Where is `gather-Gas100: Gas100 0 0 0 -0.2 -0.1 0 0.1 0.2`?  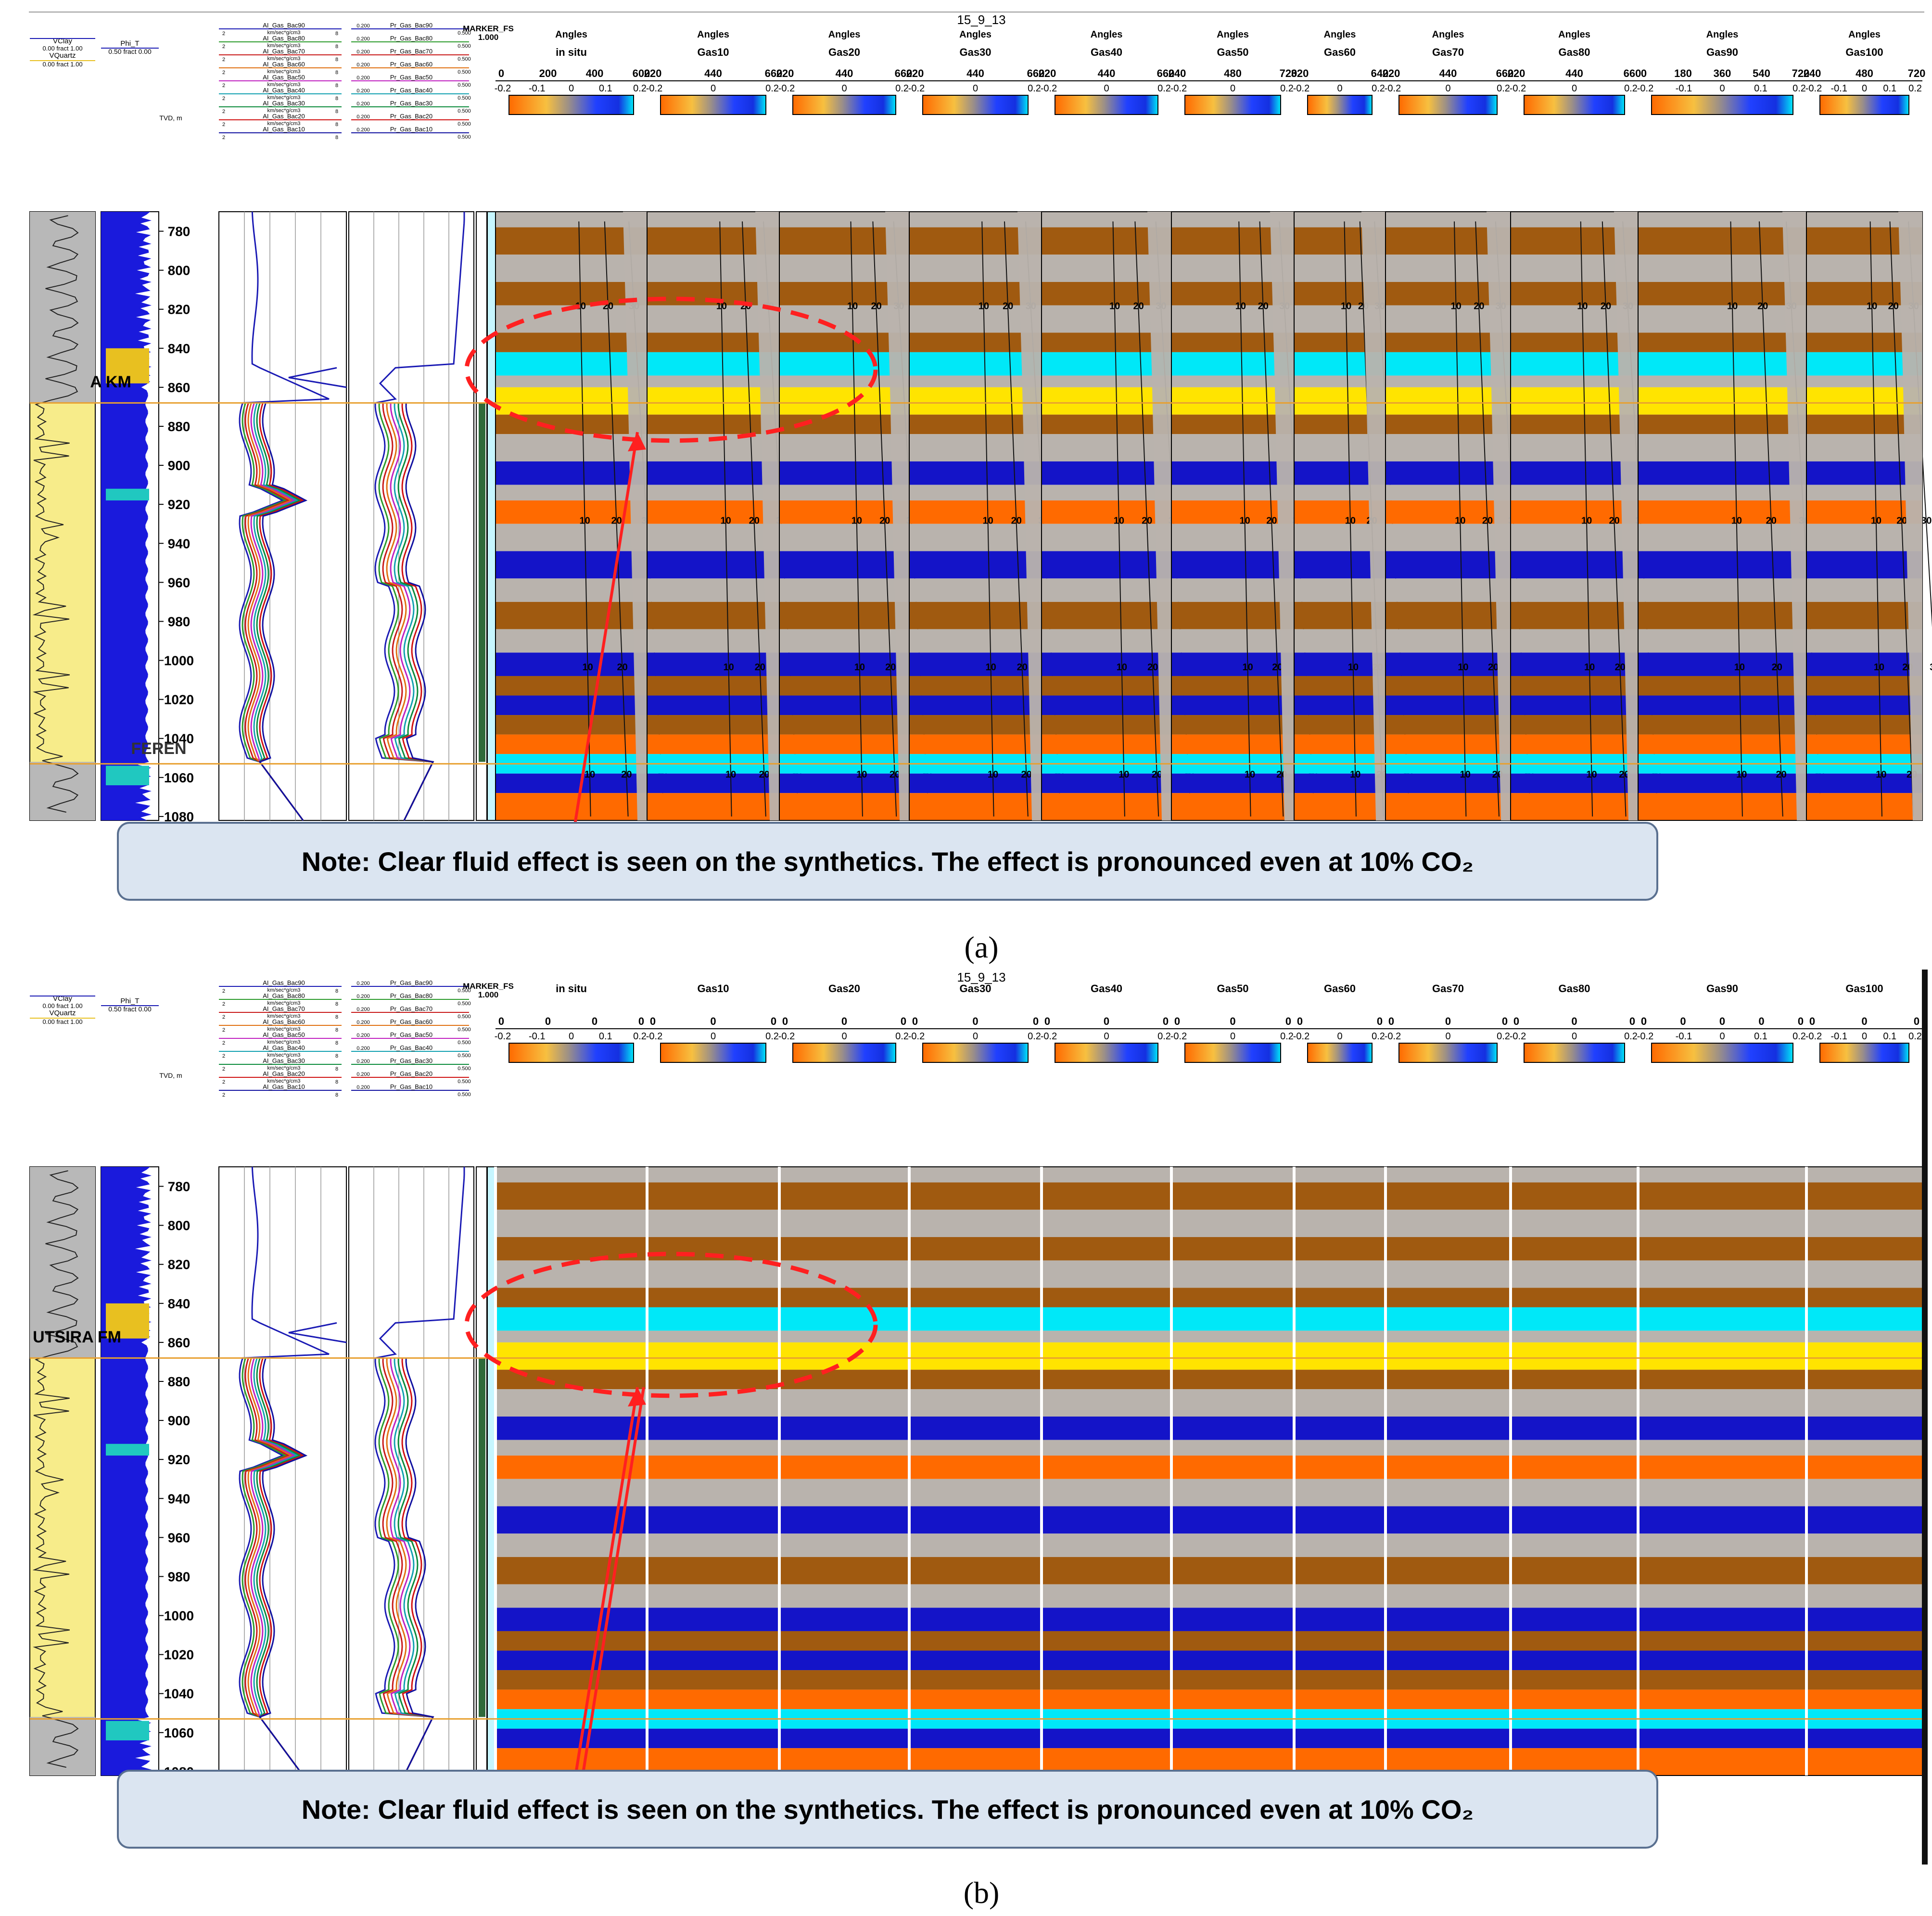 gather-Gas100: Gas100 0 0 0 -0.2 -0.1 0 0.1 0.2 is located at coordinates (1864, 1379).